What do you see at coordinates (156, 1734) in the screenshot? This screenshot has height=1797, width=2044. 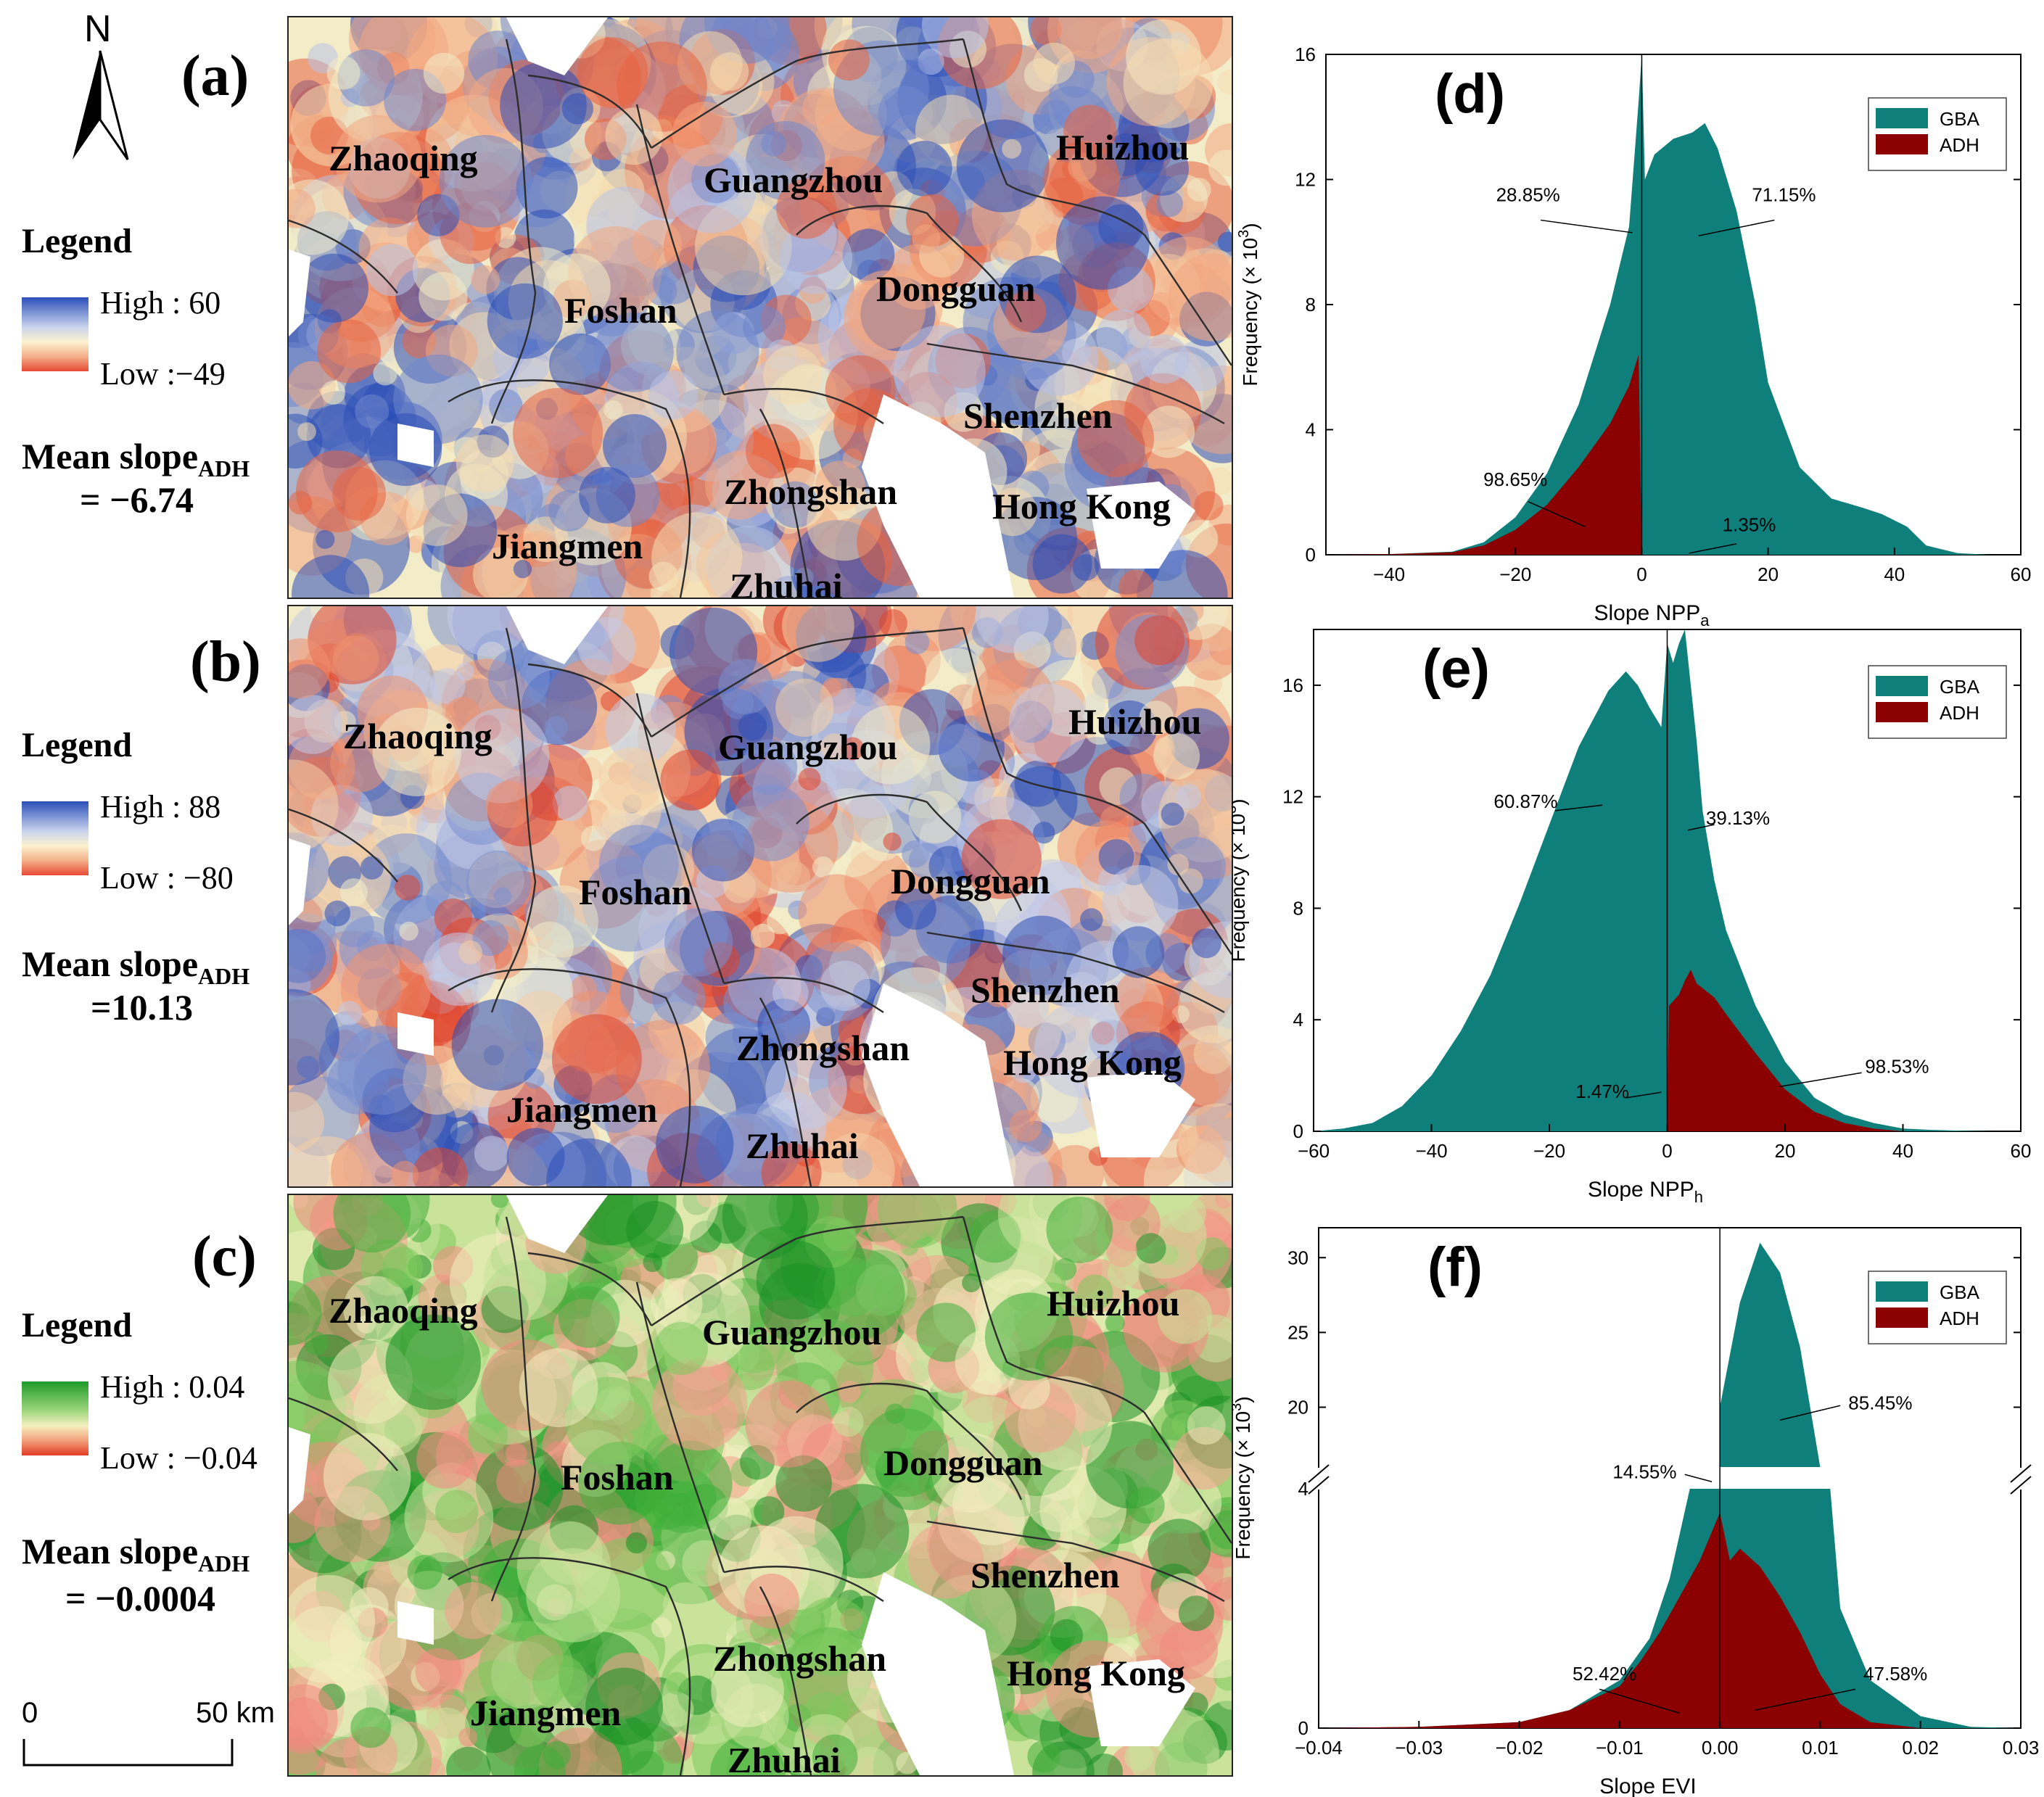 I see `scale-bar: 0 50 km` at bounding box center [156, 1734].